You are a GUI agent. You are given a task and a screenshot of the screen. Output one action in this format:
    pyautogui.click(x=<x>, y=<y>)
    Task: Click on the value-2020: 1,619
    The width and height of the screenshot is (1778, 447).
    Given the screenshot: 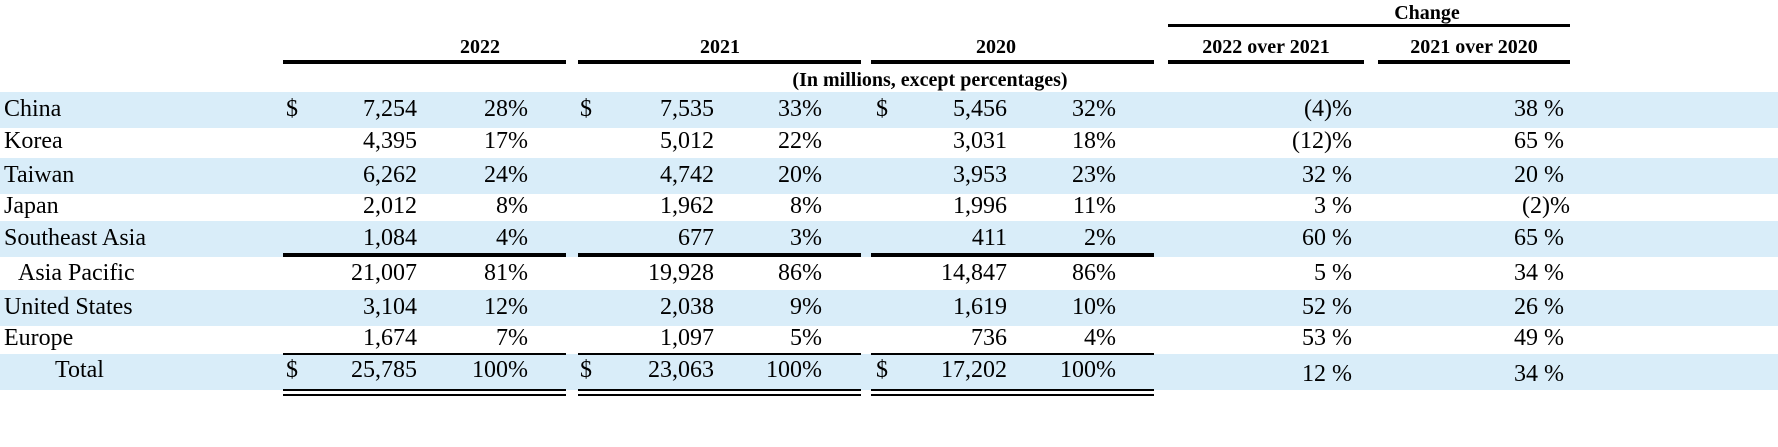 What is the action you would take?
    pyautogui.click(x=980, y=307)
    